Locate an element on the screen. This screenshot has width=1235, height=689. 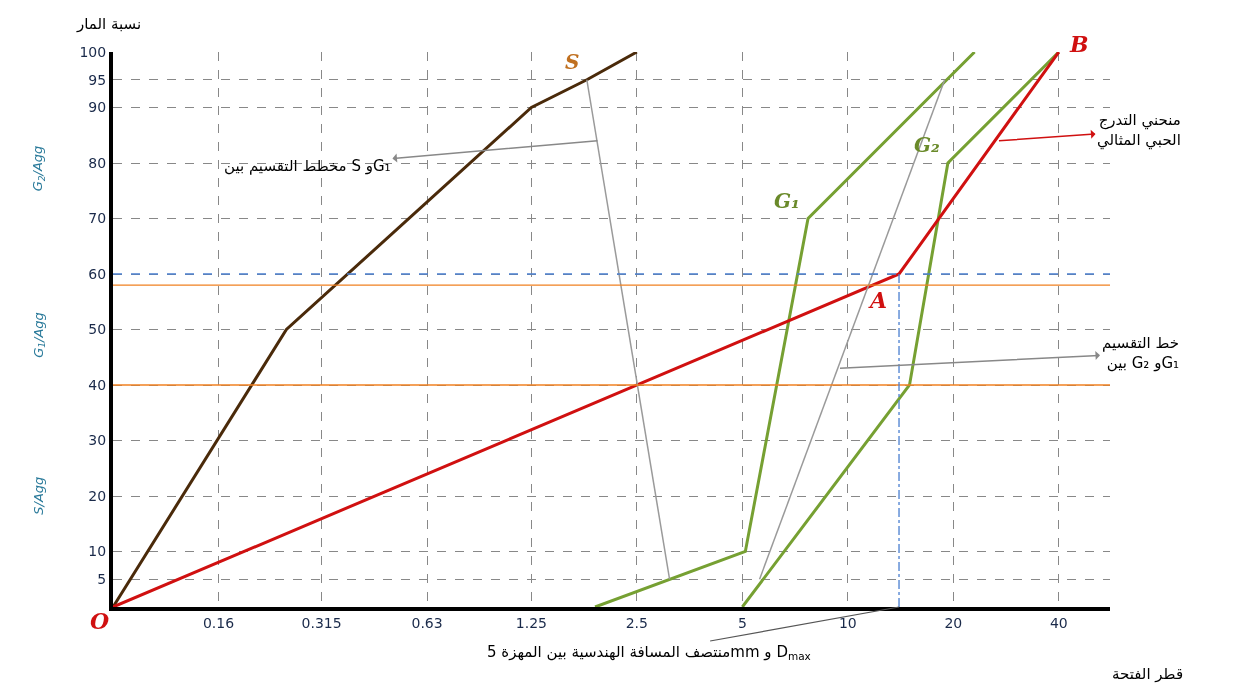
series-label: G₂ is located at coordinates (927, 145).